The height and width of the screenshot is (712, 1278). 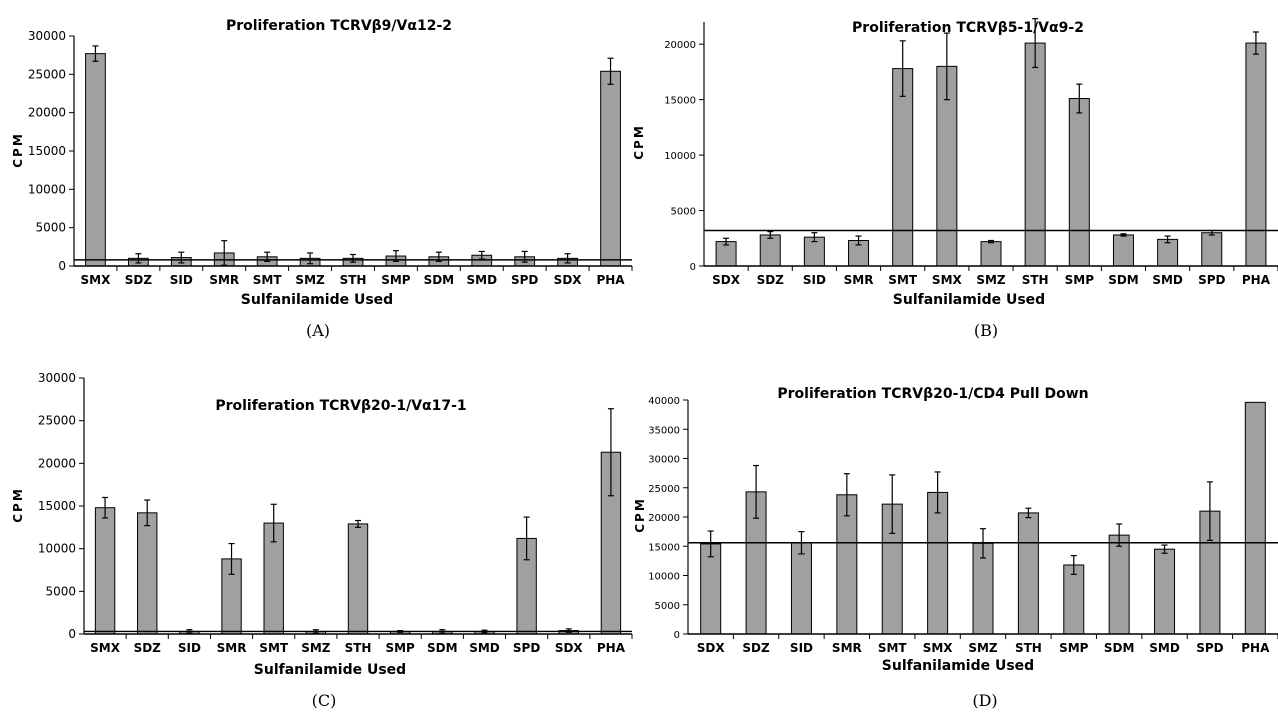 What do you see at coordinates (664, 489) in the screenshot?
I see `y-tick-label: 25000` at bounding box center [664, 489].